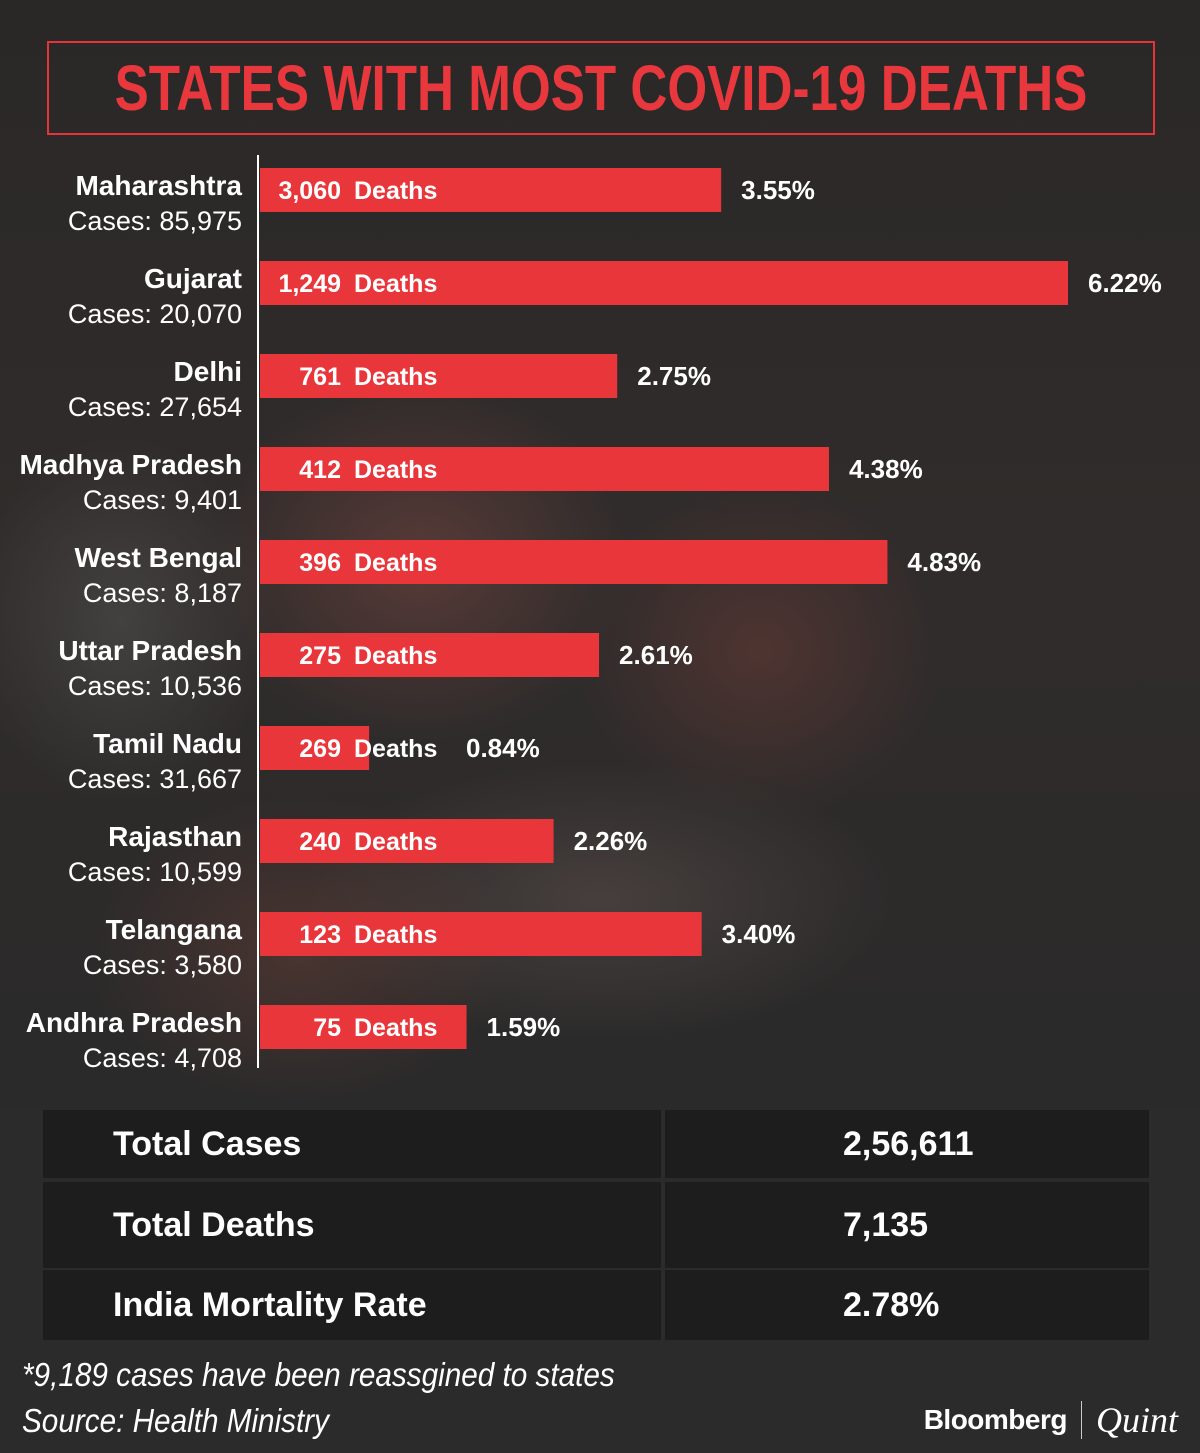 This screenshot has height=1453, width=1200. I want to click on totals-row-deaths: Total Deaths 7,135, so click(596, 1225).